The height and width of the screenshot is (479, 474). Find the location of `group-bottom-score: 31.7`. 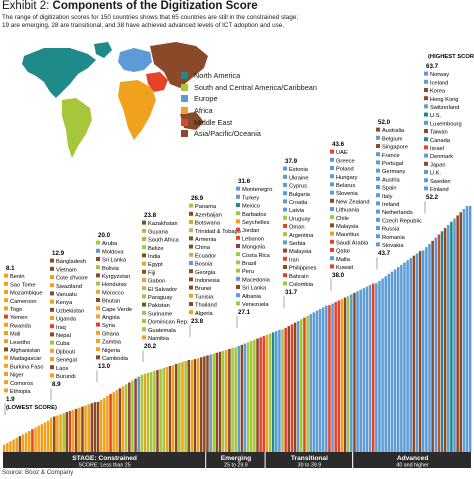

group-bottom-score: 31.7 is located at coordinates (291, 292).